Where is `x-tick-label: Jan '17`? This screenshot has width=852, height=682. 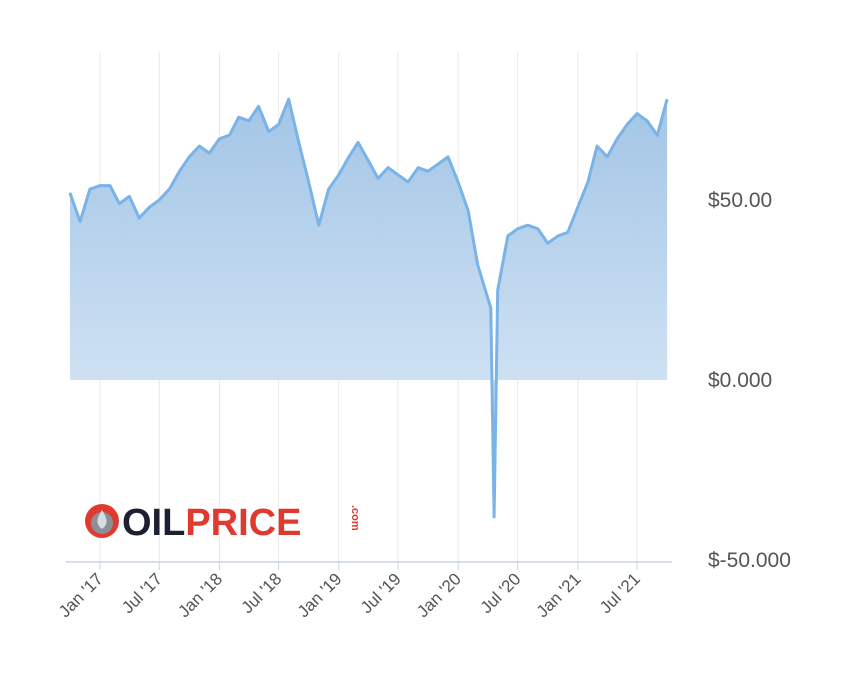 x-tick-label: Jan '17 is located at coordinates (81, 595).